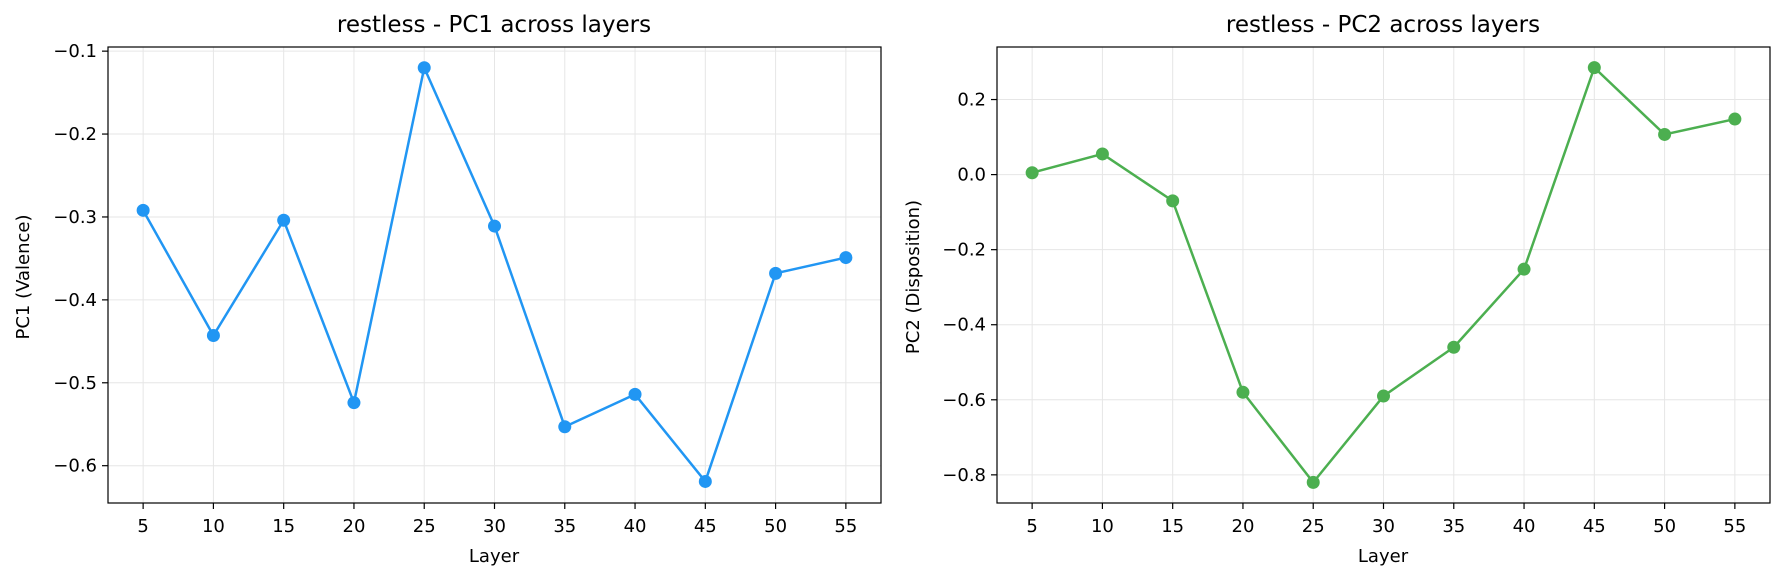 This screenshot has height=581, width=1784. What do you see at coordinates (964, 475) in the screenshot?
I see `y-tick-label: −0.8` at bounding box center [964, 475].